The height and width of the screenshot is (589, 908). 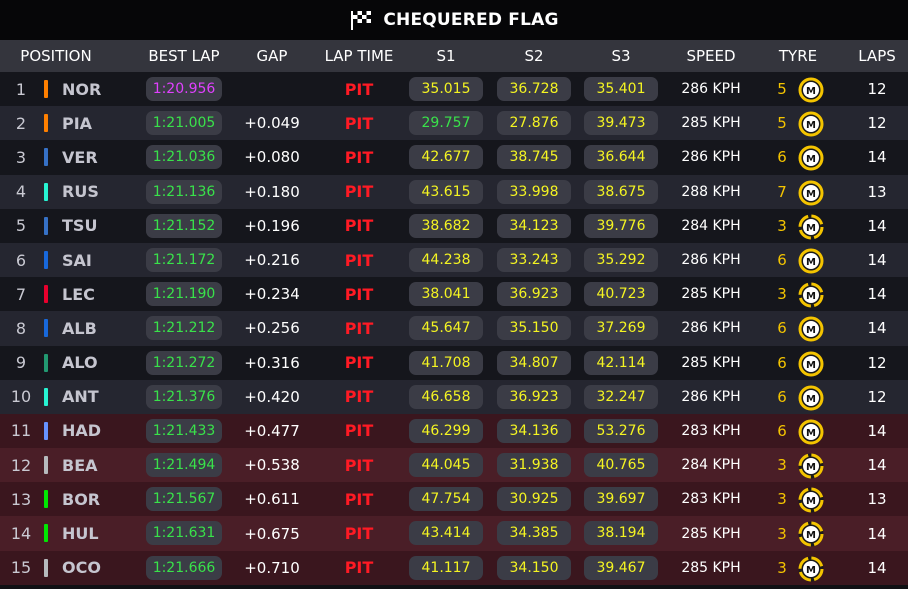 What do you see at coordinates (446, 89) in the screenshot?
I see `sector-1-time: 35.015` at bounding box center [446, 89].